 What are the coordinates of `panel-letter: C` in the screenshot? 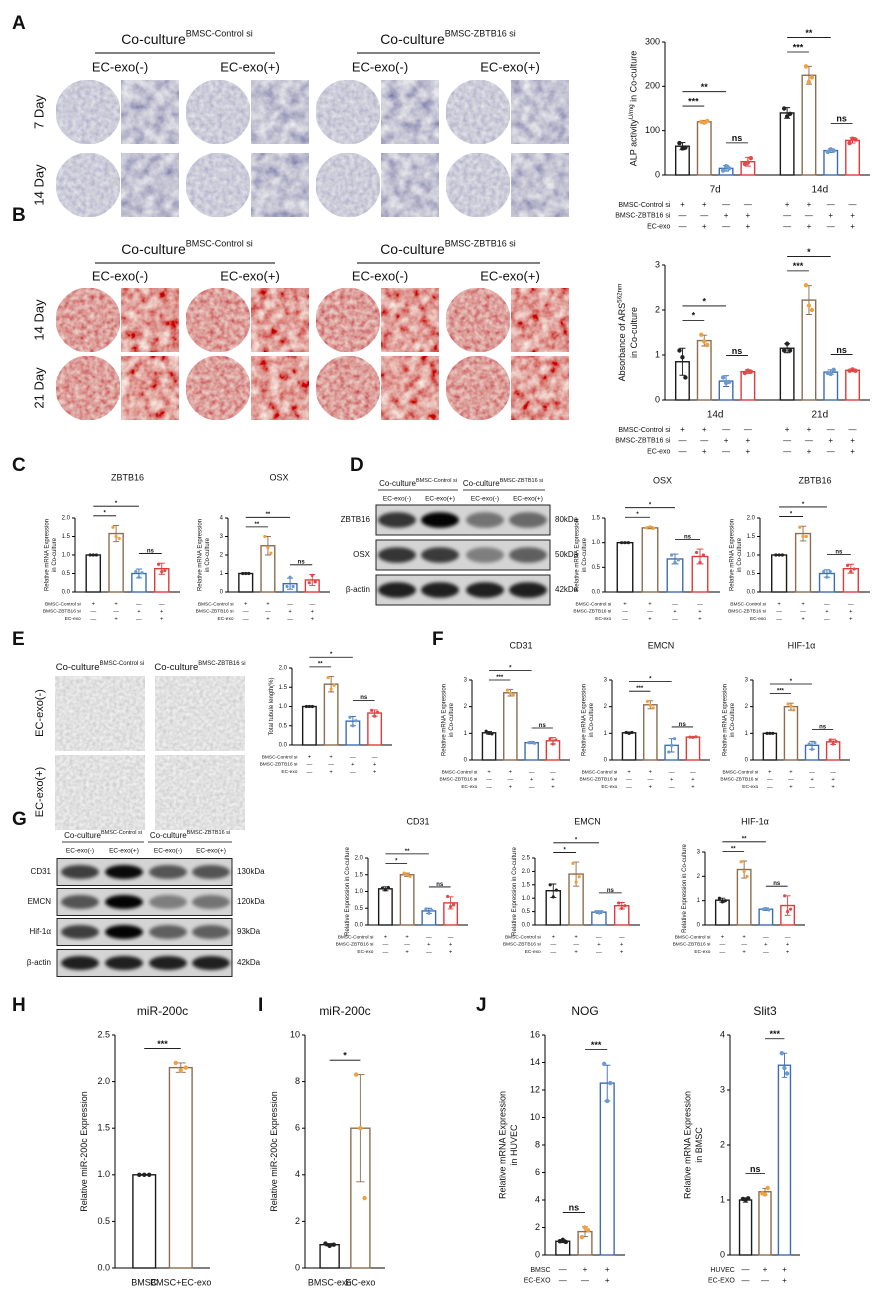 It's located at (19, 465).